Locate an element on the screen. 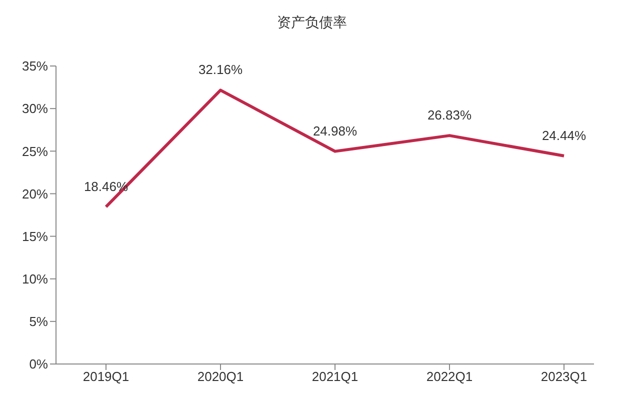  y-tick-label: 10% is located at coordinates (35, 278).